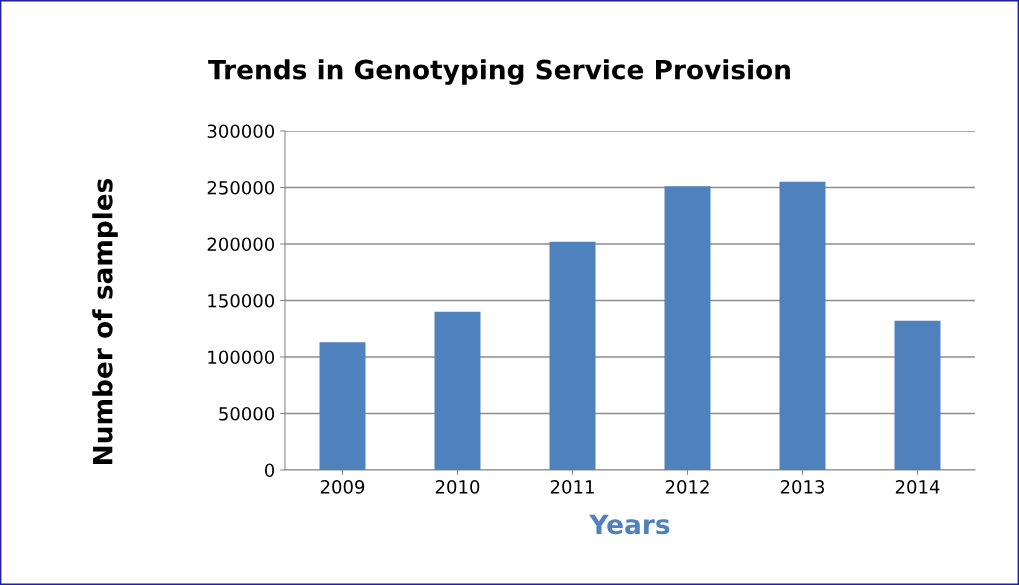  What do you see at coordinates (499, 72) in the screenshot?
I see `chart-title: Trends in Genotyping Service Provision` at bounding box center [499, 72].